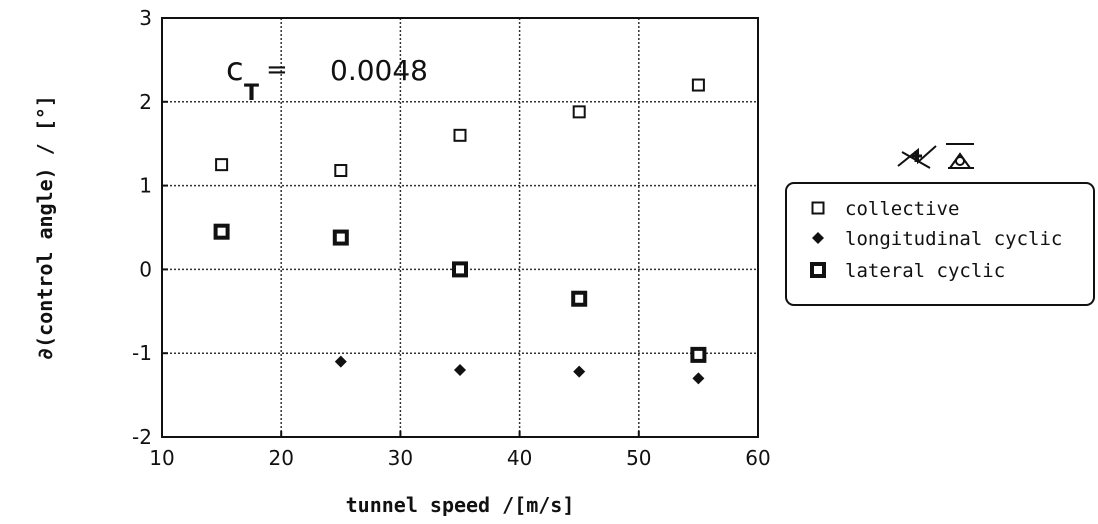 This screenshot has height=524, width=1098. Describe the element at coordinates (818, 270) in the screenshot. I see `legend-marker-lateral-cyclic` at that location.